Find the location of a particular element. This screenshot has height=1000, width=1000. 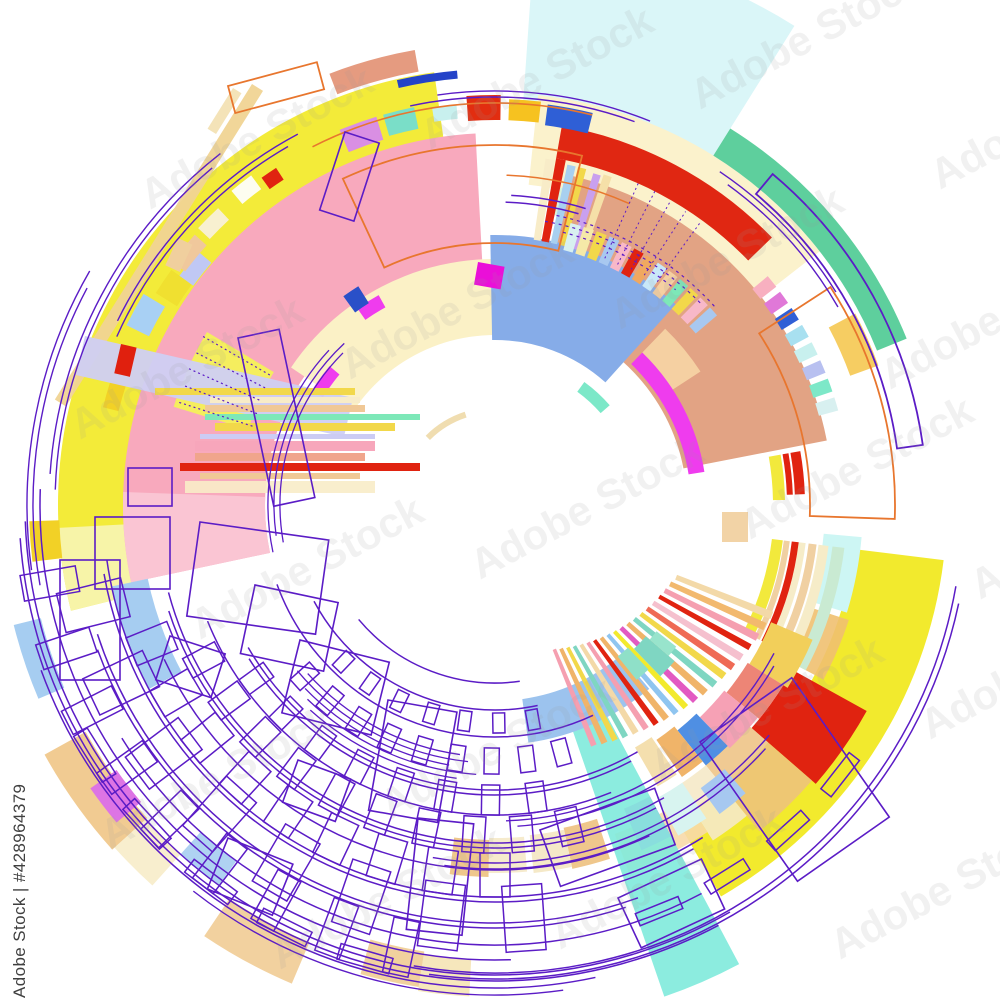

watermark-id-label: Adobe Stock | #428964379 is located at coordinates (19, 890).